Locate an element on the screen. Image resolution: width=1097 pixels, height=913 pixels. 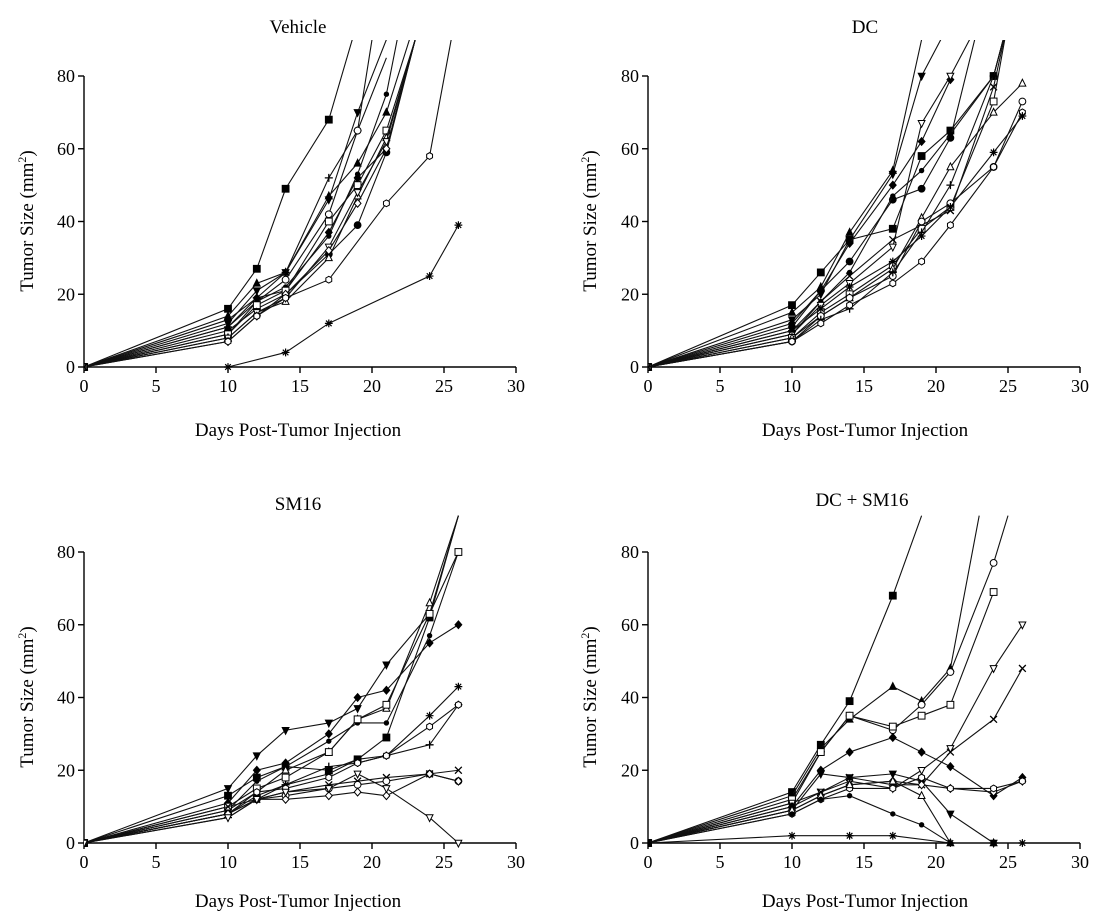
x-tick-label: 30 is located at coordinates (1080, 862).